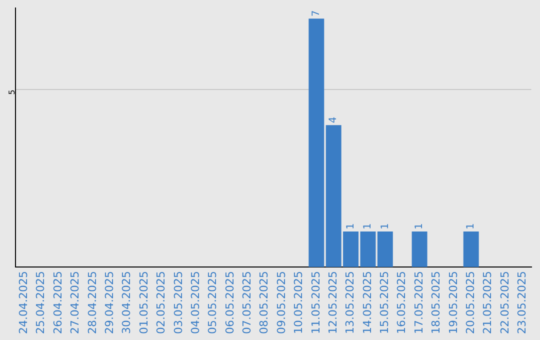 Image resolution: width=540 pixels, height=340 pixels. What do you see at coordinates (247, 302) in the screenshot?
I see `x-tick-label: 07.05.2025` at bounding box center [247, 302].